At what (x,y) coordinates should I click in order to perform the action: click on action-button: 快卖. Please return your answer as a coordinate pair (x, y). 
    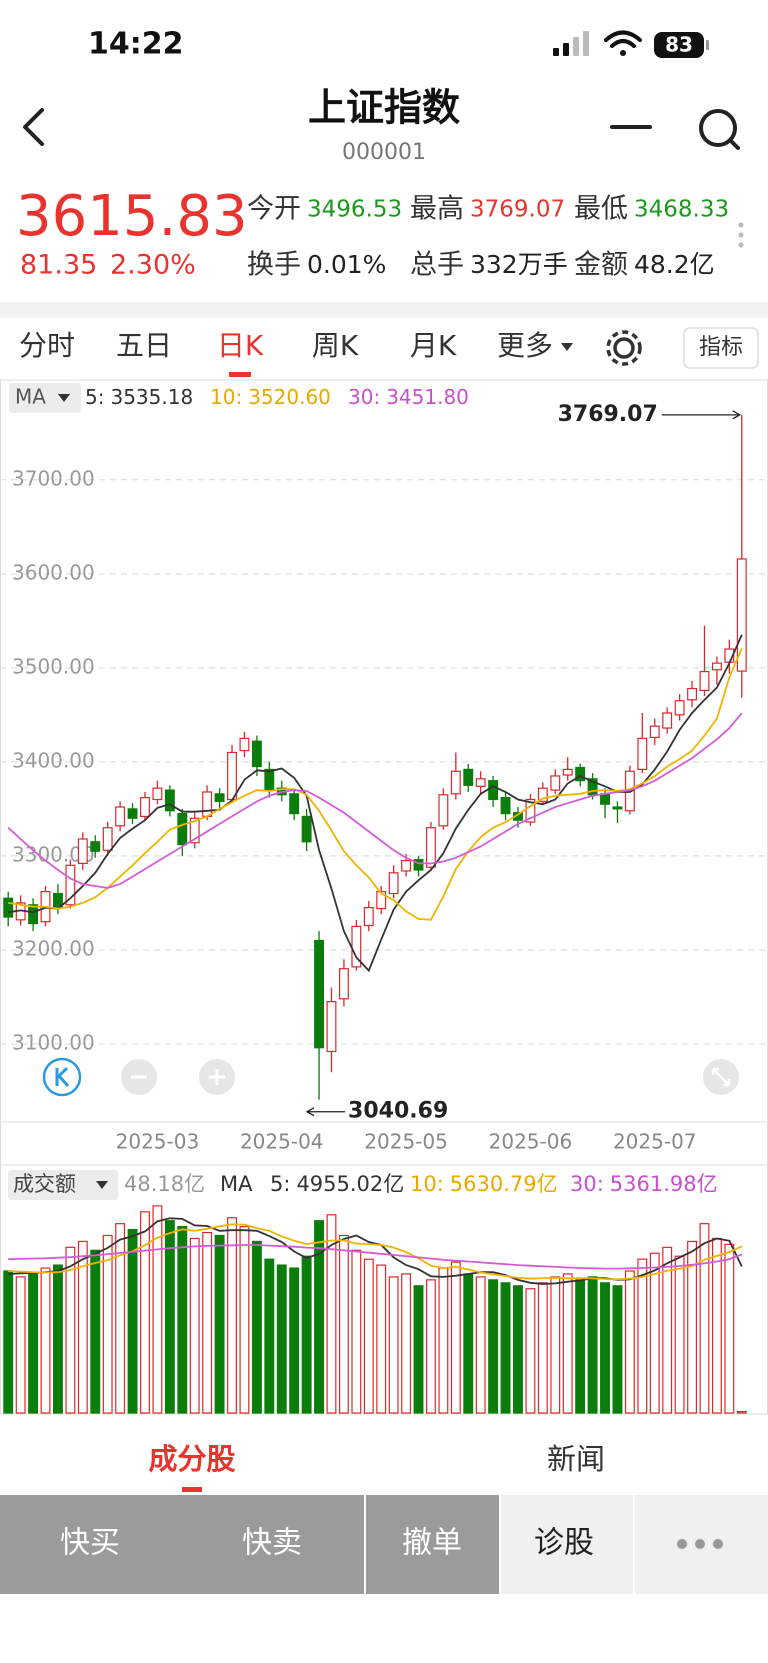
    Looking at the image, I should click on (272, 1543).